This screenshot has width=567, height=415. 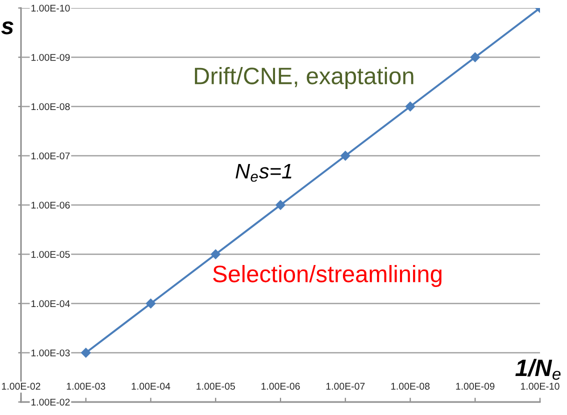 I want to click on y-tick-label: 1.00E-07, so click(x=50, y=156).